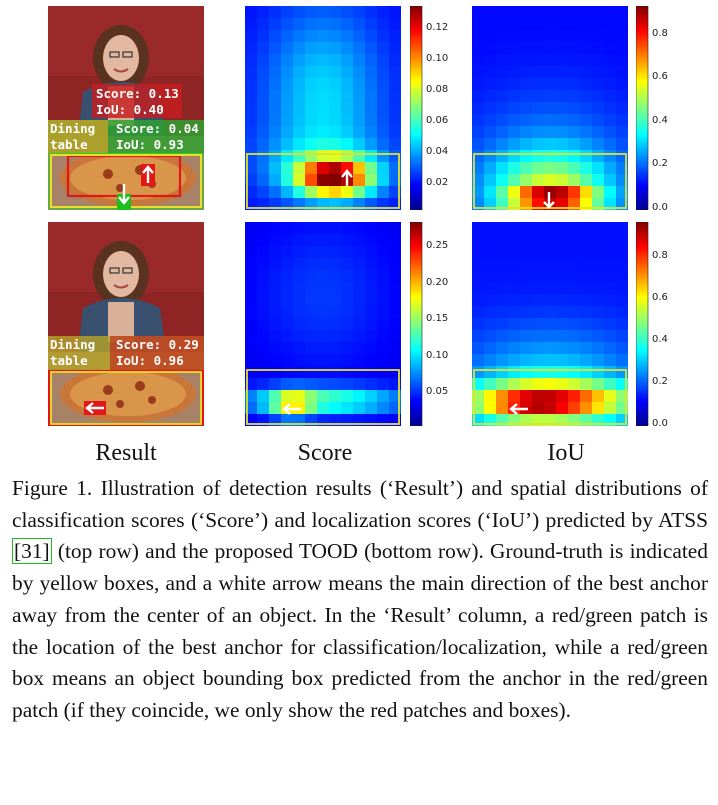 The width and height of the screenshot is (718, 805). What do you see at coordinates (437, 245) in the screenshot?
I see `tick-label: 0.25` at bounding box center [437, 245].